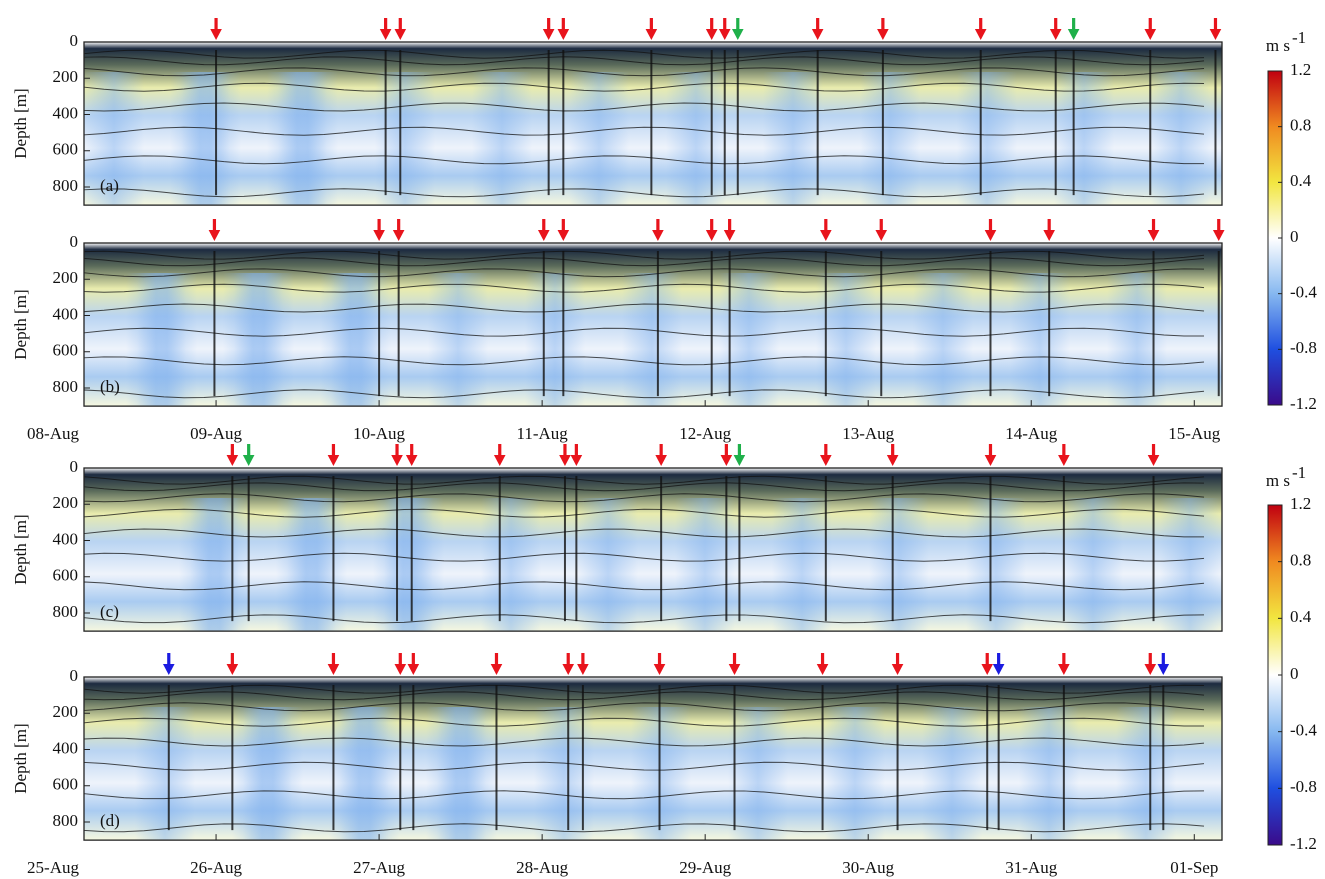  What do you see at coordinates (1031, 433) in the screenshot?
I see `x-tick-label: 14-Aug` at bounding box center [1031, 433].